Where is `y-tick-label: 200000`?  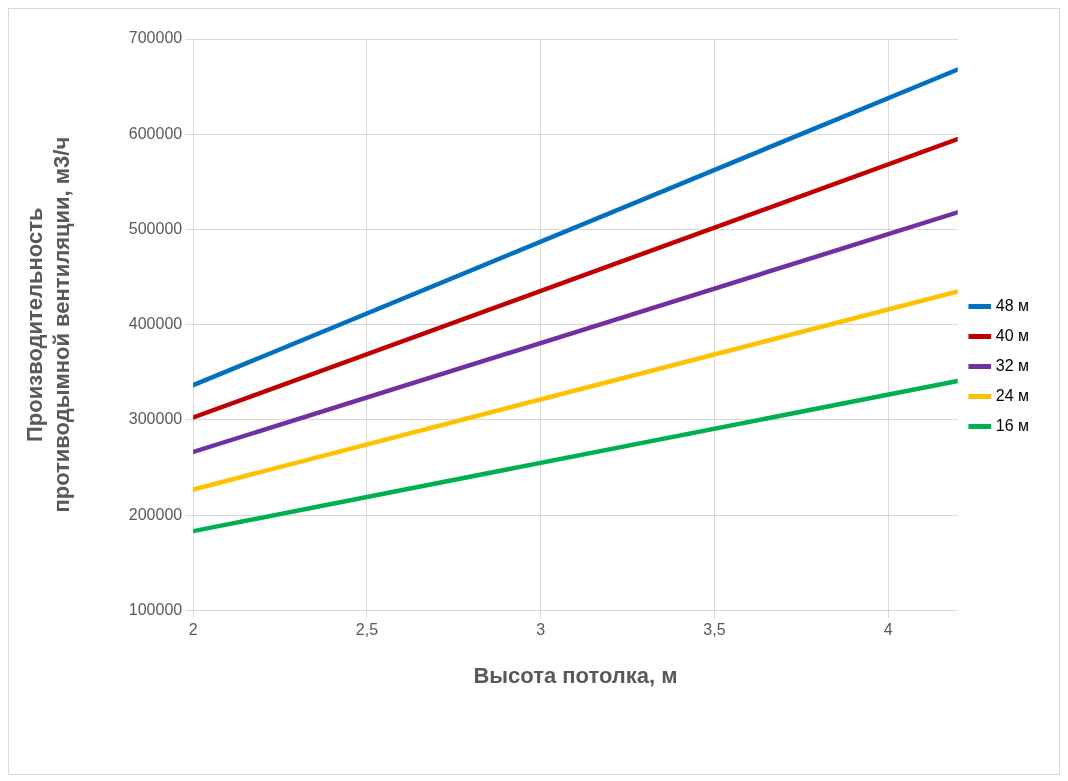
y-tick-label: 200000 is located at coordinates (155, 514).